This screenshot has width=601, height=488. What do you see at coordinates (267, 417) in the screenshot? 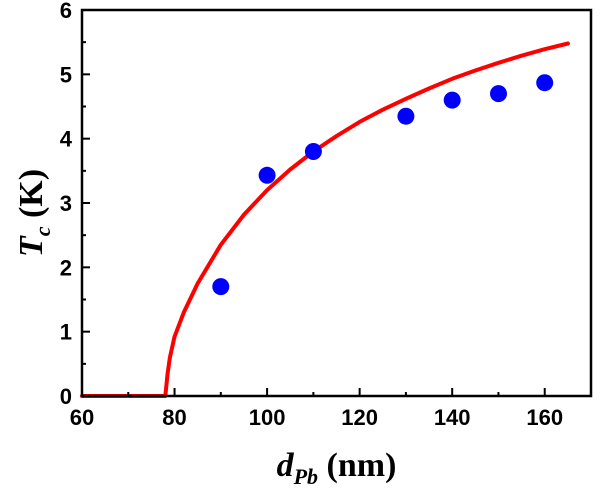
I see `x-tick-label: 100` at bounding box center [267, 417].